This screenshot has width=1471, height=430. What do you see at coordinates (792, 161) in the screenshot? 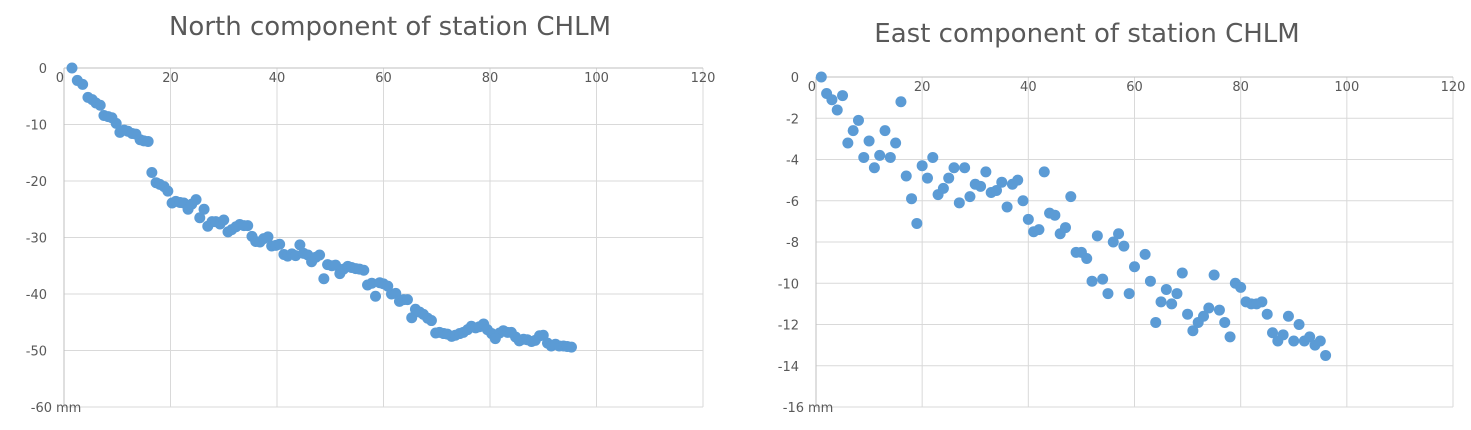
I see `y-tick-label: -4` at bounding box center [792, 161].